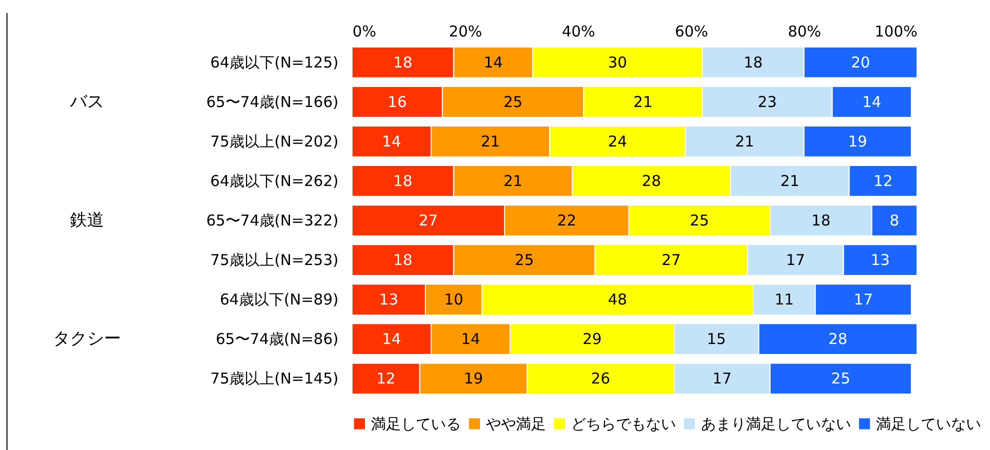 The image size is (990, 450). What do you see at coordinates (397, 101) in the screenshot?
I see `data-label: 16` at bounding box center [397, 101].